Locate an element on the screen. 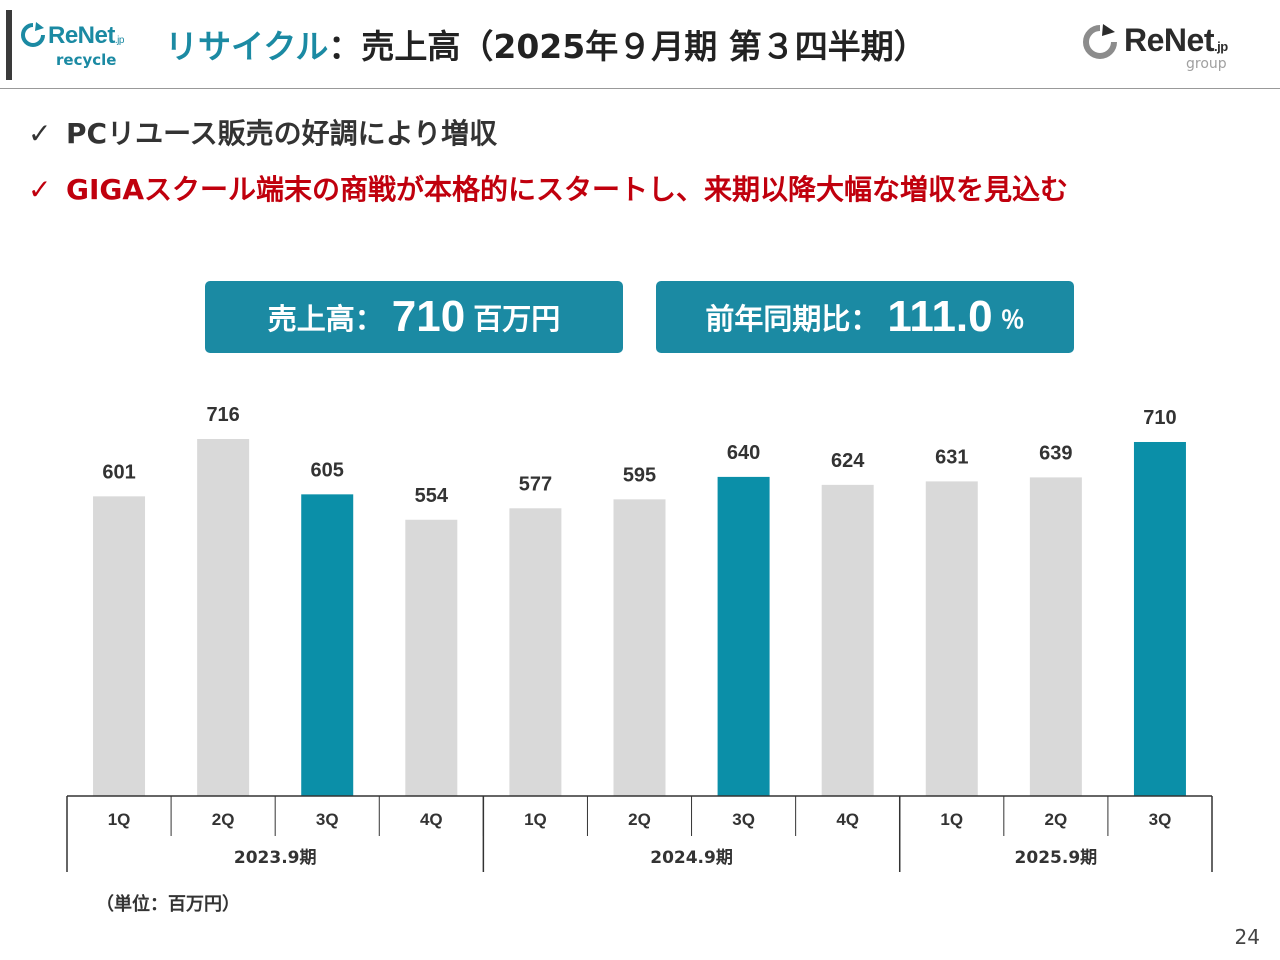  kpi-sales: 売上高： 710 百万円 is located at coordinates (414, 317).